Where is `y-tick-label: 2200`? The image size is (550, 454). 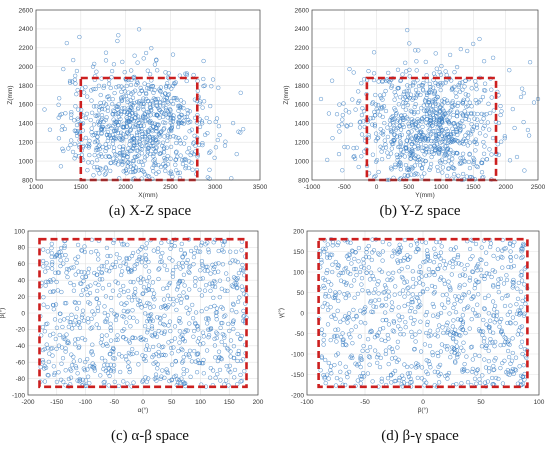 y-tick-label: 2200 is located at coordinates (302, 48).